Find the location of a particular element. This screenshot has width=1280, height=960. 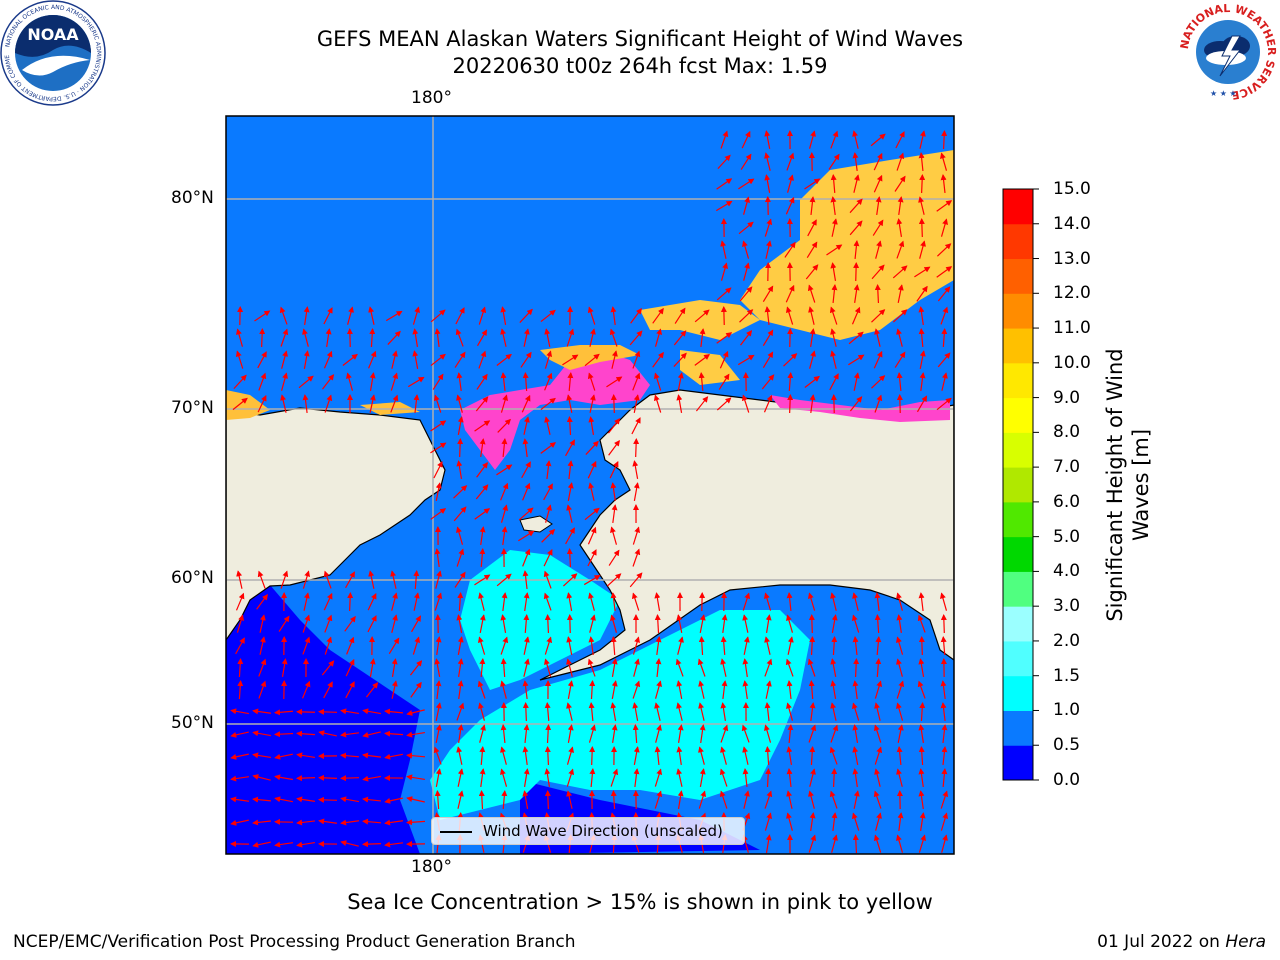

colorbar-tick-label: 7.0 is located at coordinates (1067, 467).